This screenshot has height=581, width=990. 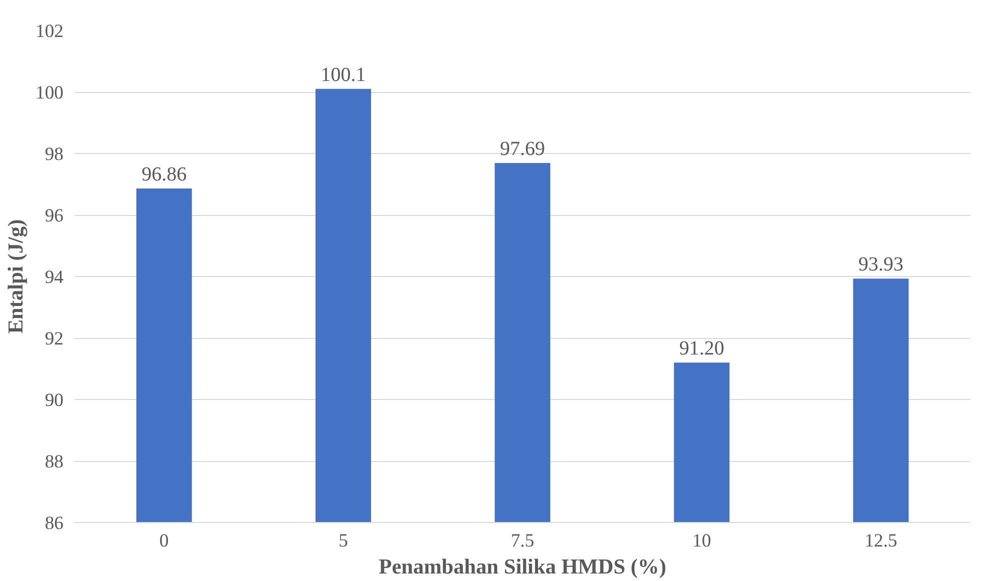 I want to click on data-label: 97.69, so click(x=522, y=149).